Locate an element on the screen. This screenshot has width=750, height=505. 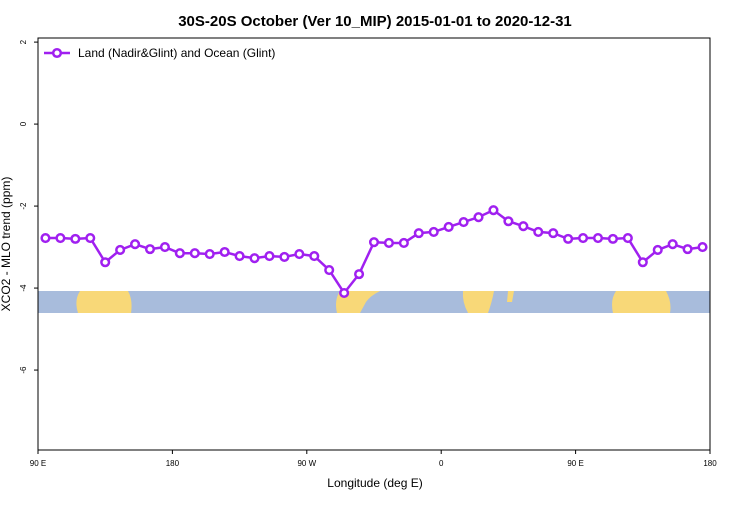
y-tick-label: 0 is located at coordinates (23, 123).